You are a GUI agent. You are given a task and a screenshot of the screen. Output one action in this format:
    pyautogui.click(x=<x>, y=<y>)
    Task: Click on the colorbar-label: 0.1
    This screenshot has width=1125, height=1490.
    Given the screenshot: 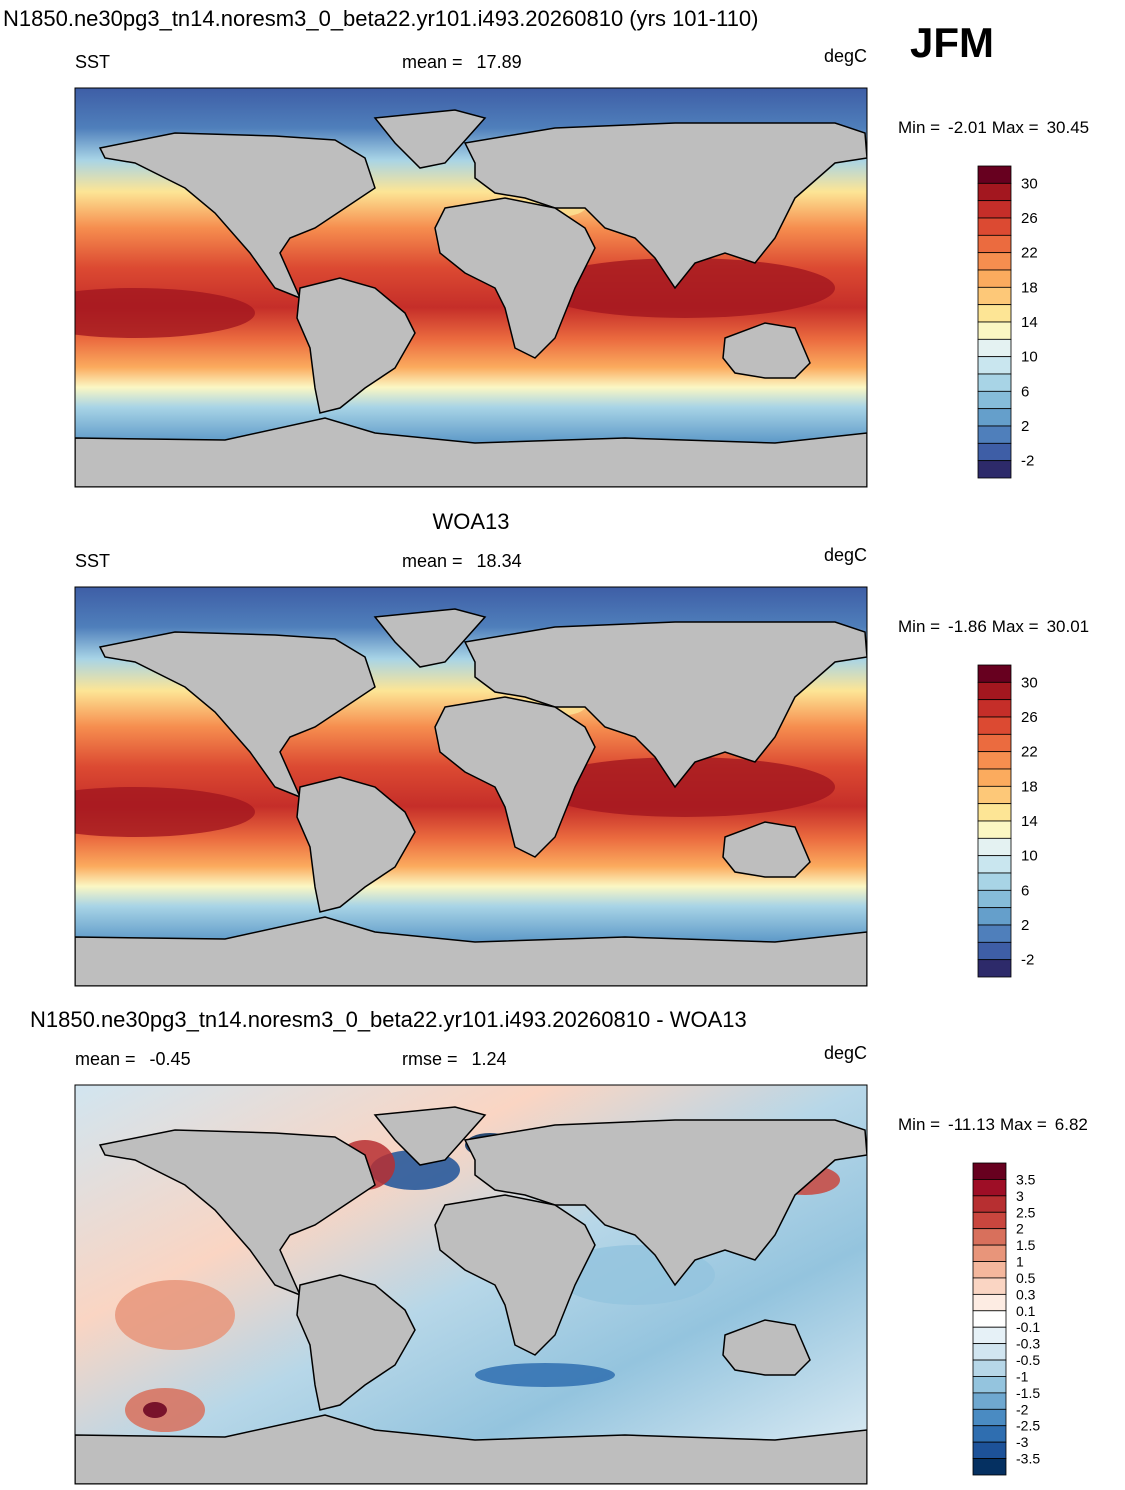 What is the action you would take?
    pyautogui.click(x=1026, y=1311)
    